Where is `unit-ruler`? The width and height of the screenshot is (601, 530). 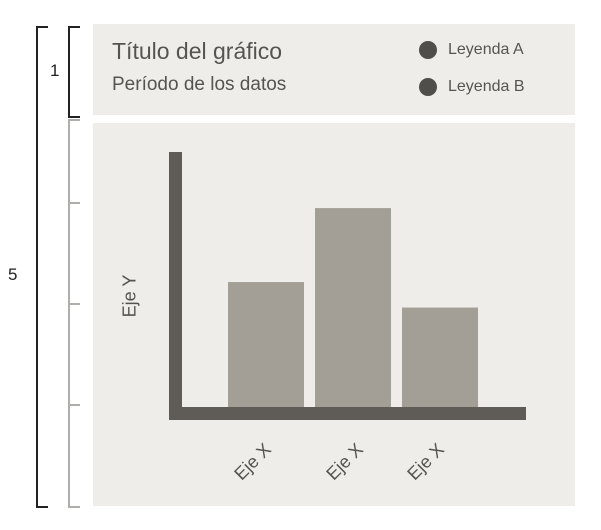
unit-ruler is located at coordinates (74, 313).